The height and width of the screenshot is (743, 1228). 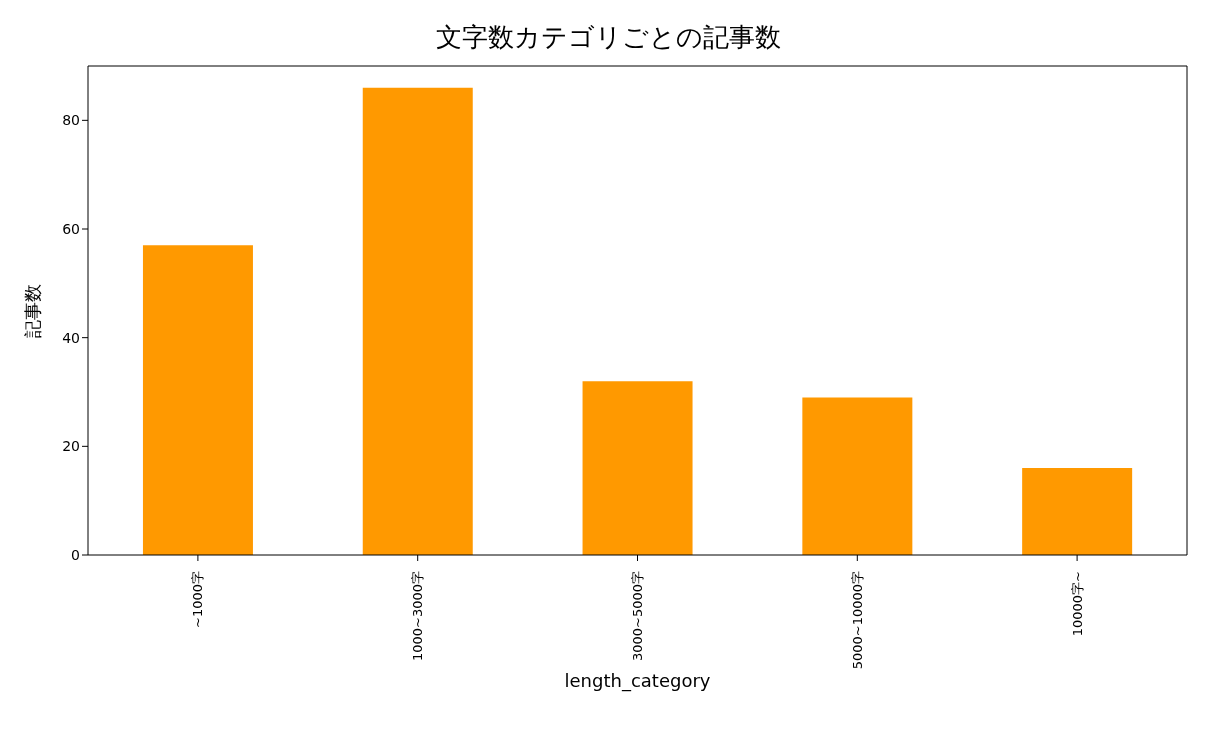 I want to click on x-tick-label: 3000~5000字, so click(x=637, y=616).